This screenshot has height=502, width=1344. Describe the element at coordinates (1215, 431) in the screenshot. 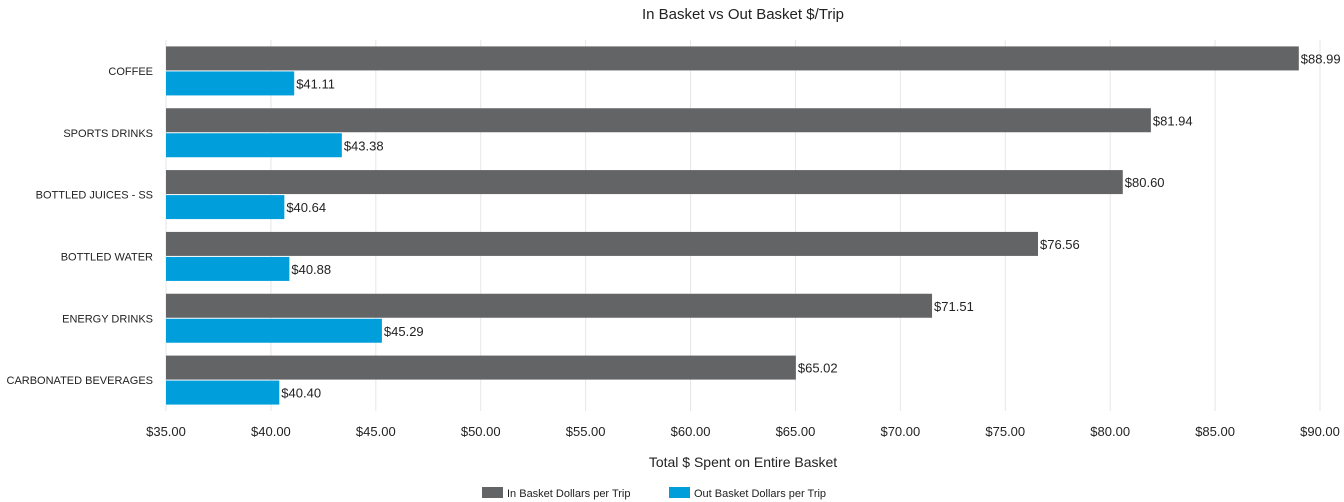

I see `x-tick-label: $85.00` at that location.